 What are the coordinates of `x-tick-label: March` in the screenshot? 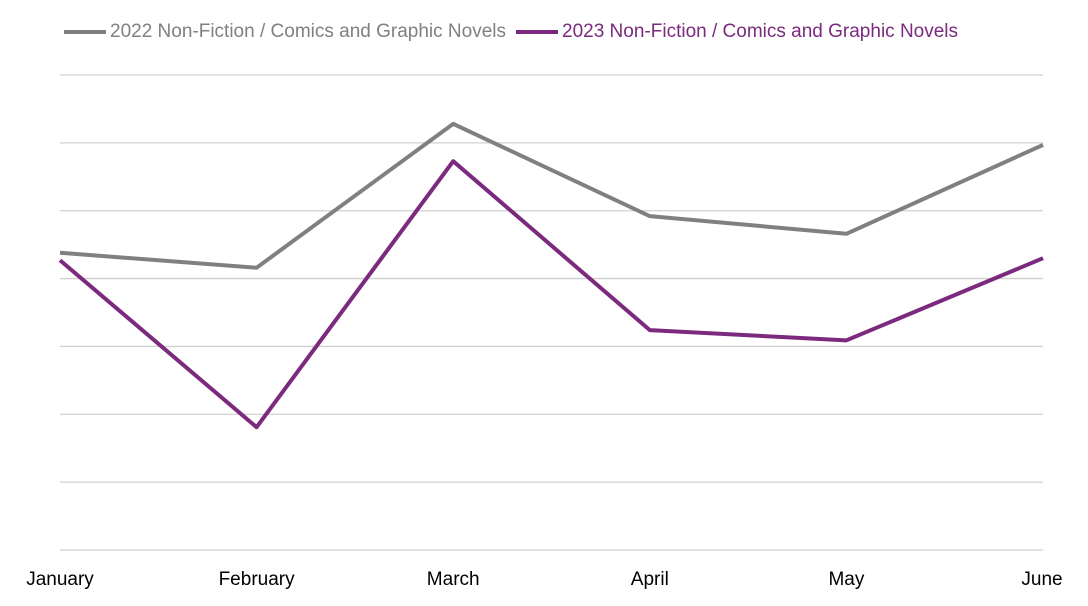 It's located at (453, 579).